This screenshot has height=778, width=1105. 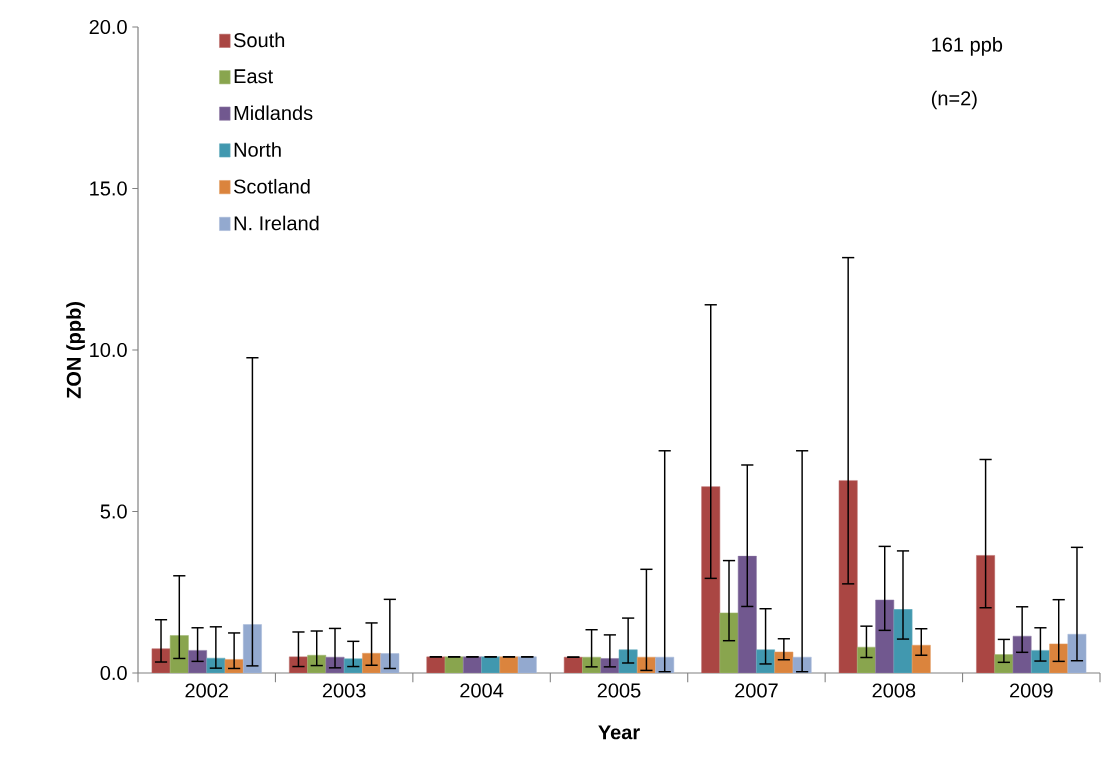 What do you see at coordinates (756, 690) in the screenshot?
I see `x-tick-label: 2007` at bounding box center [756, 690].